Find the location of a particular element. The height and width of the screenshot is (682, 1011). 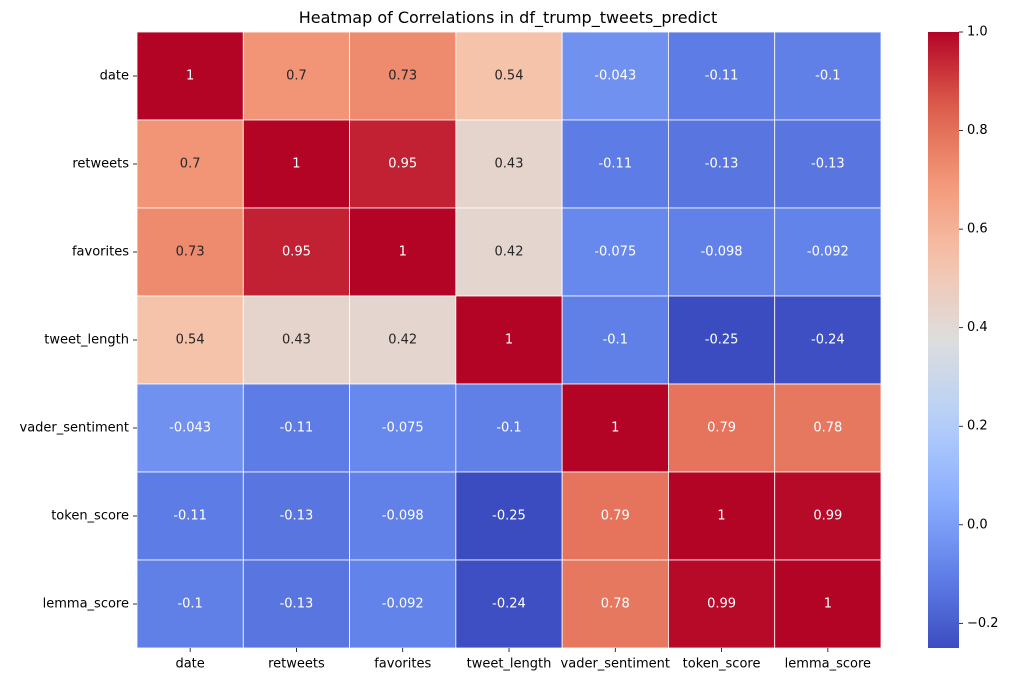

colorbar-gradient is located at coordinates (943, 340).